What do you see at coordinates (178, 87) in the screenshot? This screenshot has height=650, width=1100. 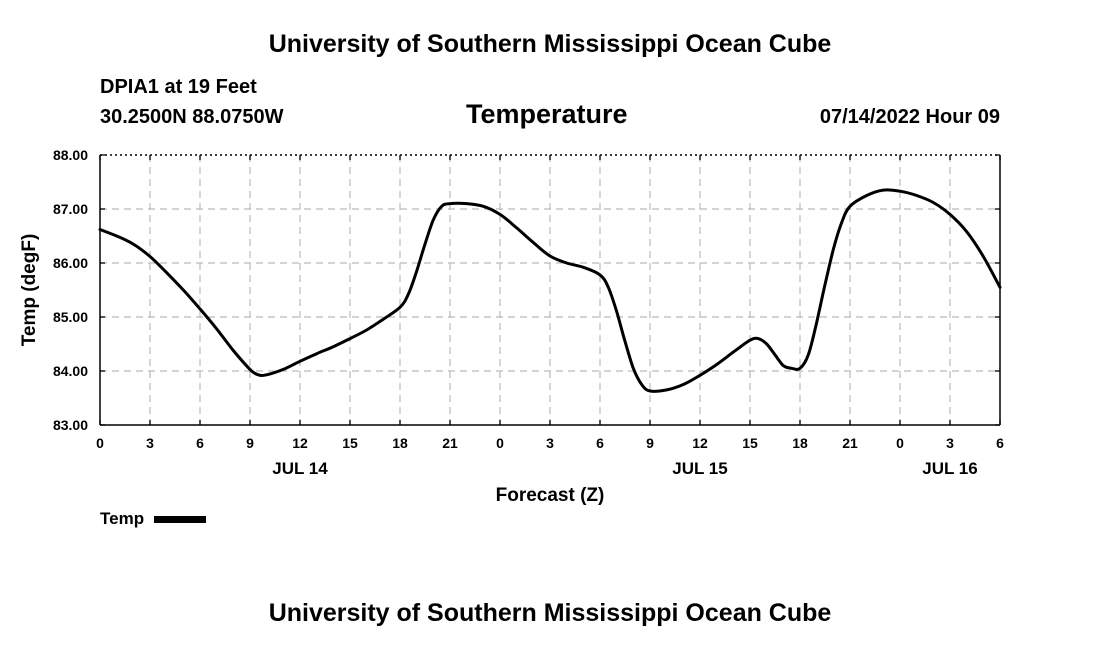 I see `station-label: DPIA1 at 19 Feet` at bounding box center [178, 87].